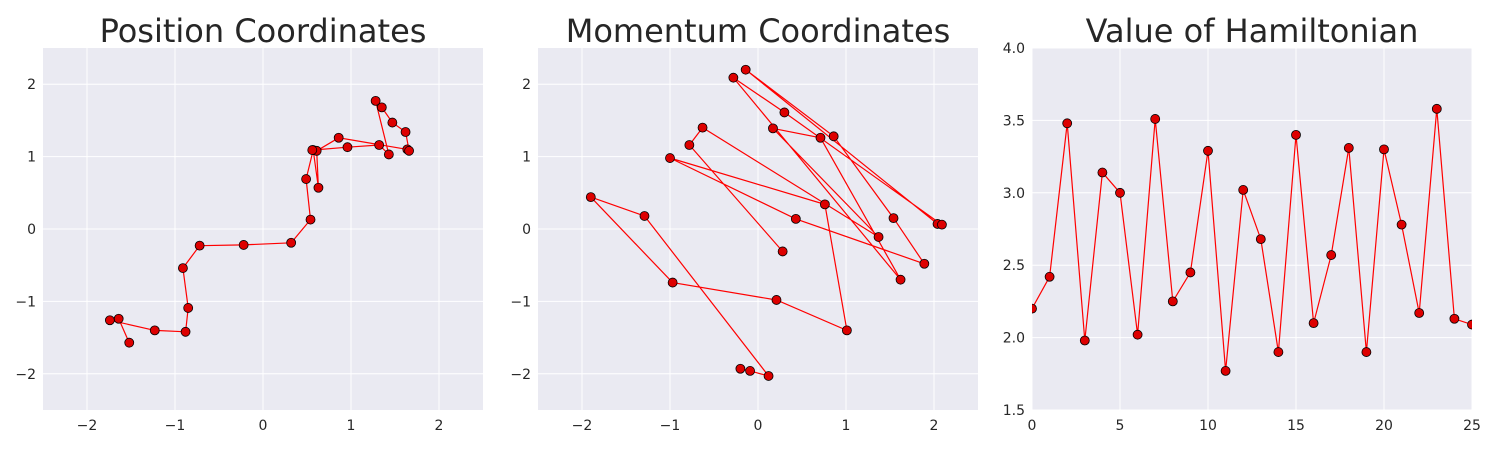 The image size is (1500, 450). What do you see at coordinates (1014, 194) in the screenshot?
I see `hamiltonian-ytick-label: 3.0` at bounding box center [1014, 194].